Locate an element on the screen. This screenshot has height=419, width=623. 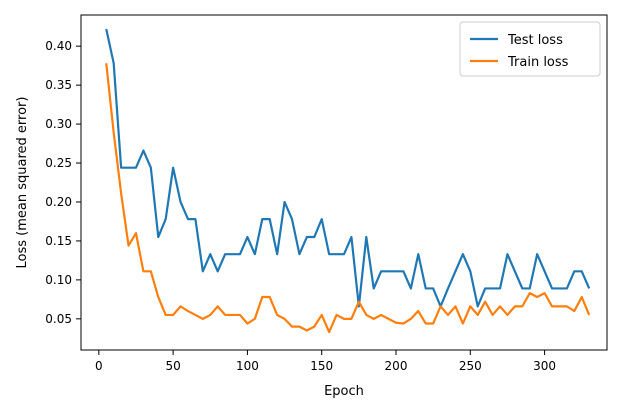
x-tick-label: 250 is located at coordinates (470, 366).